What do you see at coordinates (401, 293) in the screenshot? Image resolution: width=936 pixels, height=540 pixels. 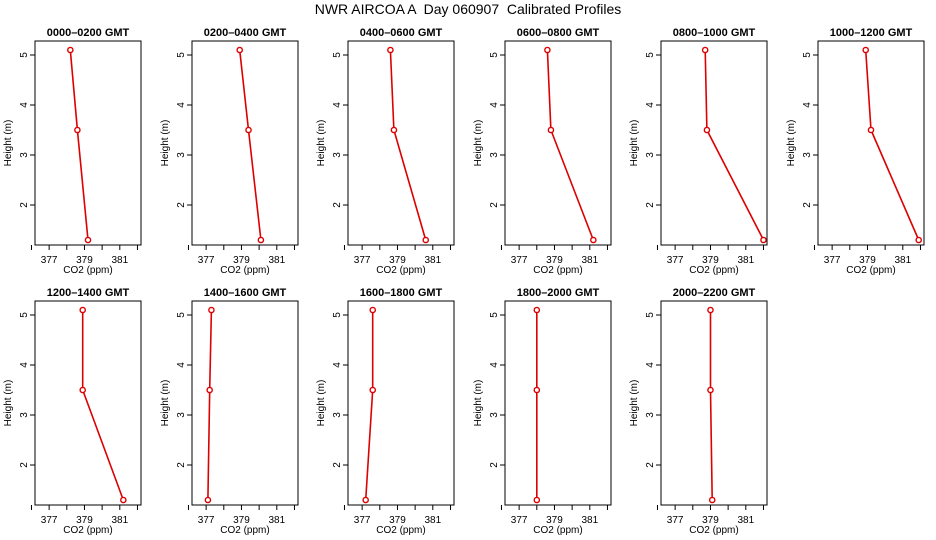 I see `panel-title: 1600–1800 GMT` at bounding box center [401, 293].